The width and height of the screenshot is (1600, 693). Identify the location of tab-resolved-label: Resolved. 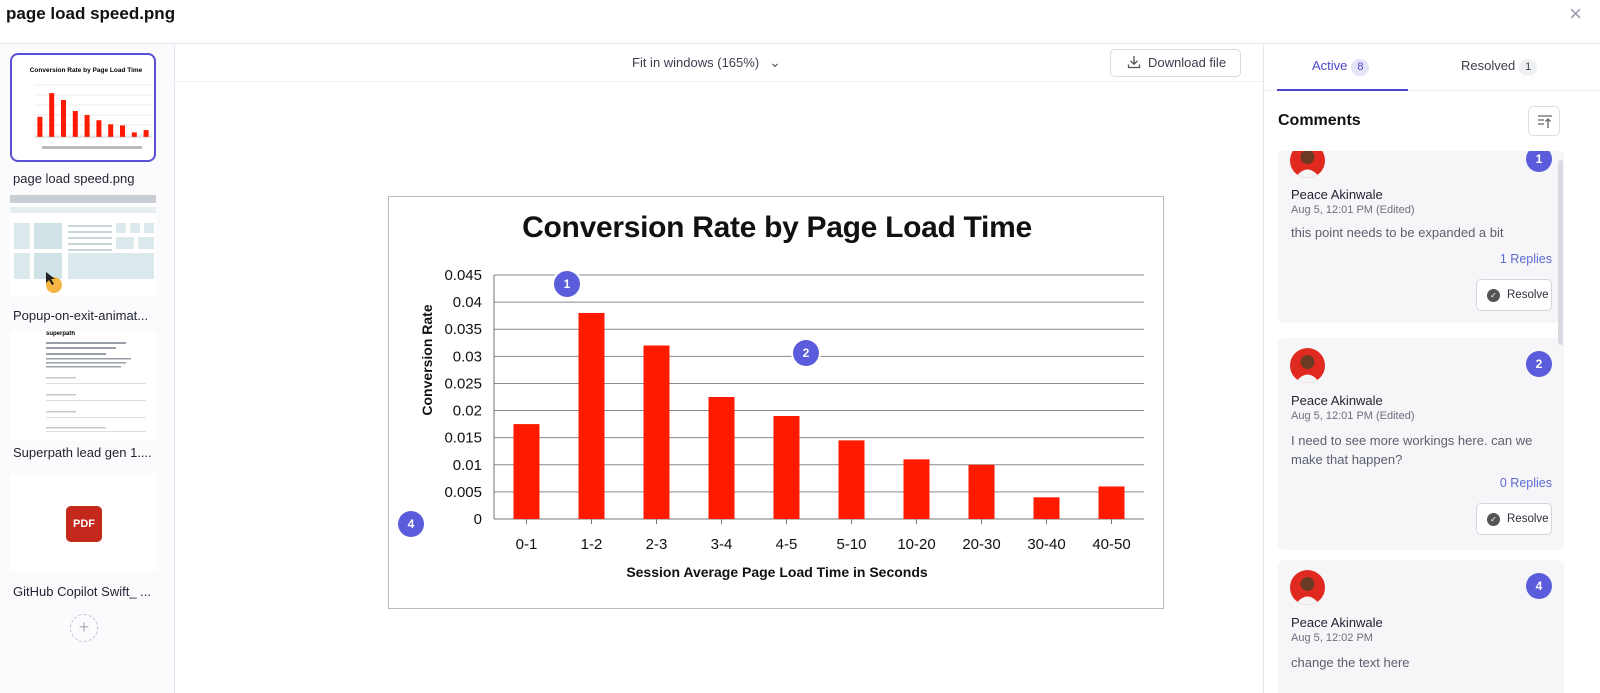
(1488, 65).